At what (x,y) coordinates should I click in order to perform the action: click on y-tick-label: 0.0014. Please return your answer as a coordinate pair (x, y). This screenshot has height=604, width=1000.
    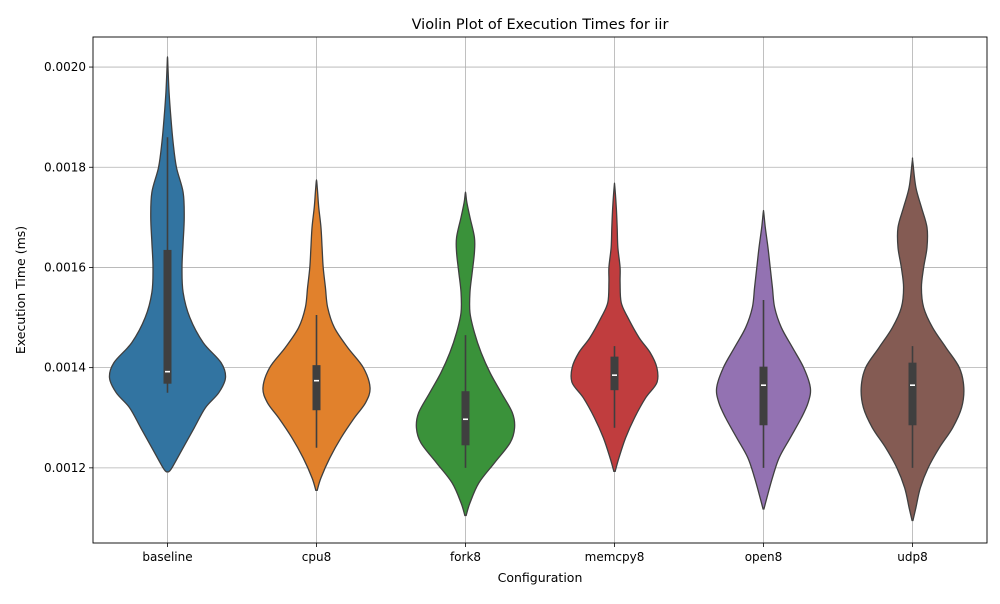
    Looking at the image, I should click on (65, 368).